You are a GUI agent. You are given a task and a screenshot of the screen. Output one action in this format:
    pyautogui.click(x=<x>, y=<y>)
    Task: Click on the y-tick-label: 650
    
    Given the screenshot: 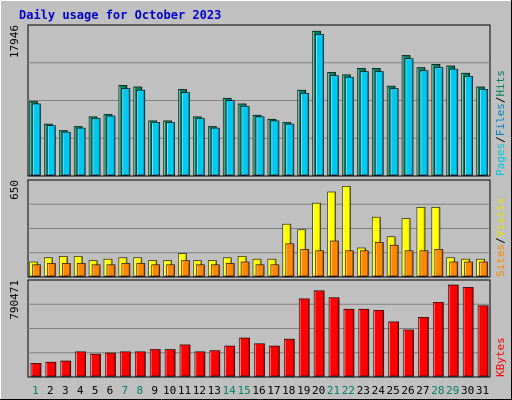 What is the action you would take?
    pyautogui.click(x=14, y=190)
    